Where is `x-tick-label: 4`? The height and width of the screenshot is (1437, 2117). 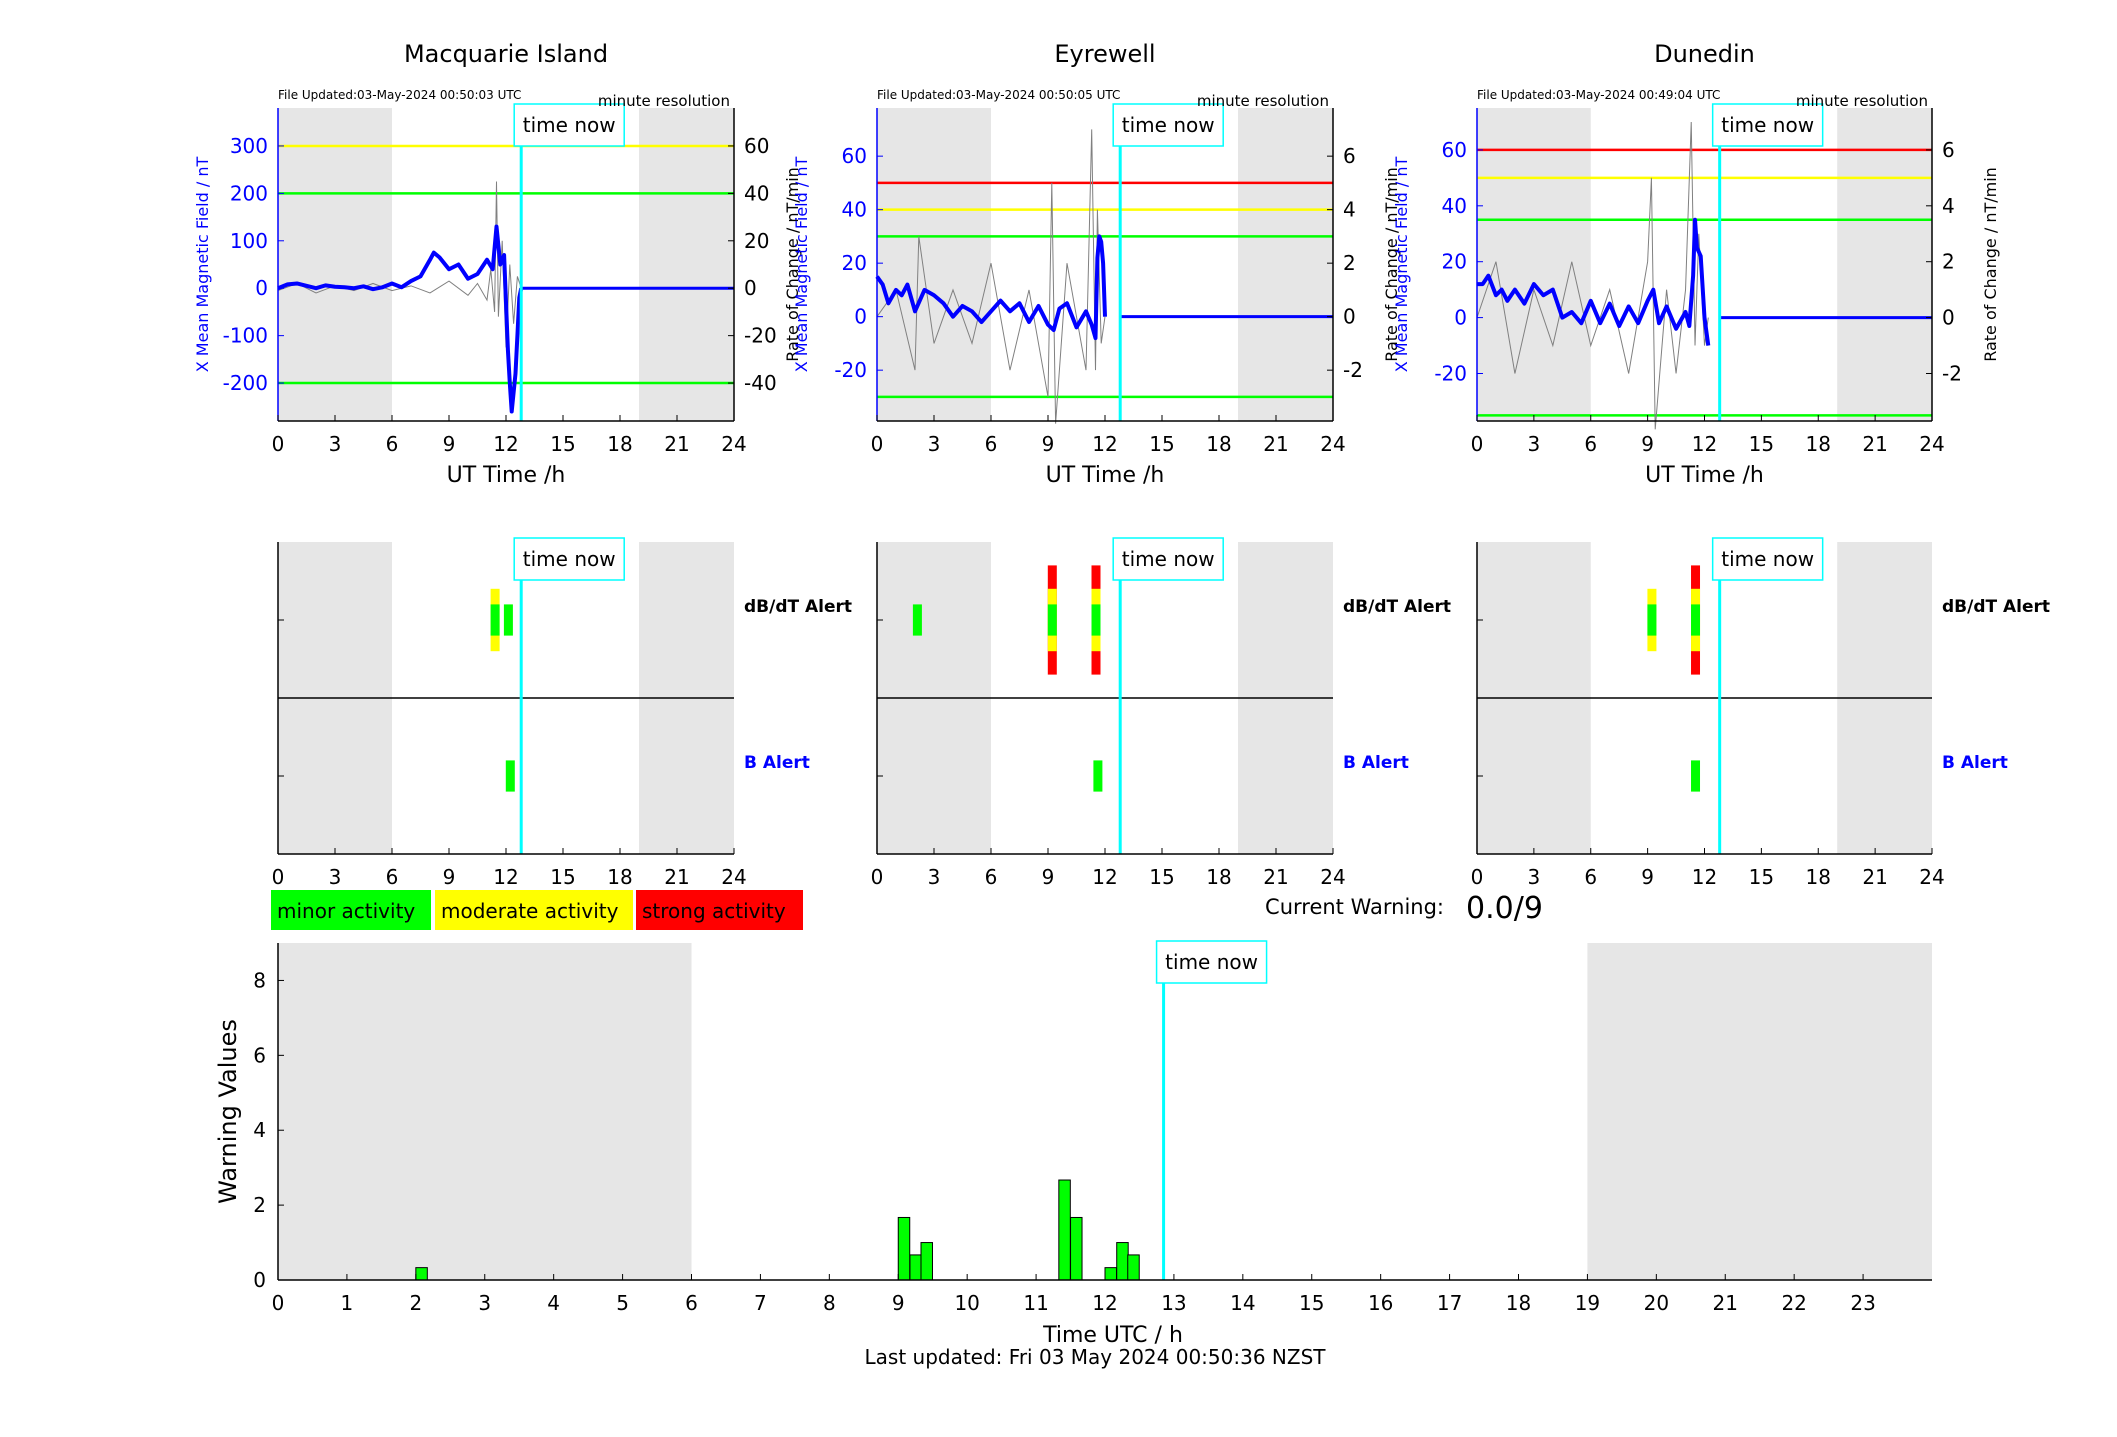 x-tick-label: 4 is located at coordinates (553, 1303).